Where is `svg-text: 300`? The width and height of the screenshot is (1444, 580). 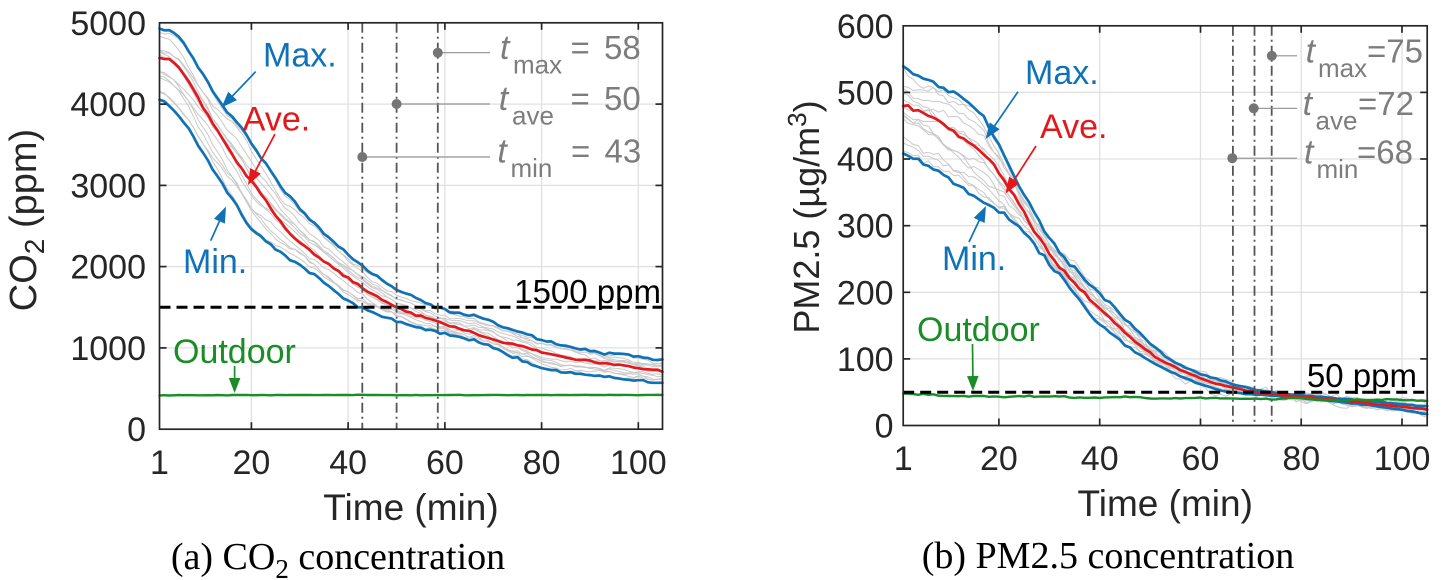
svg-text: 300 is located at coordinates (865, 227).